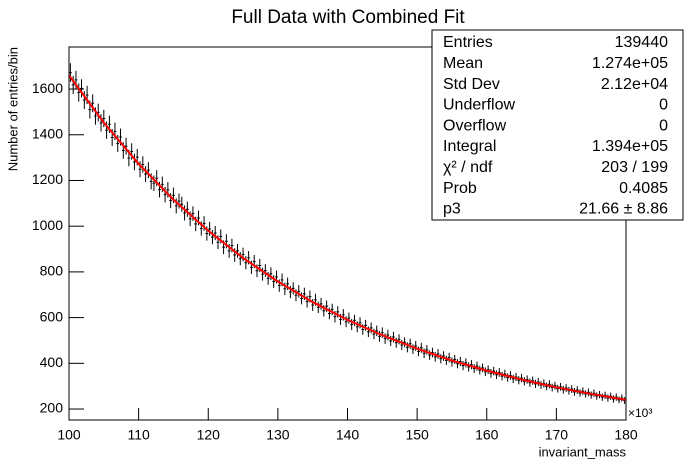  Describe the element at coordinates (479, 105) in the screenshot. I see `stats-label: Underflow` at that location.